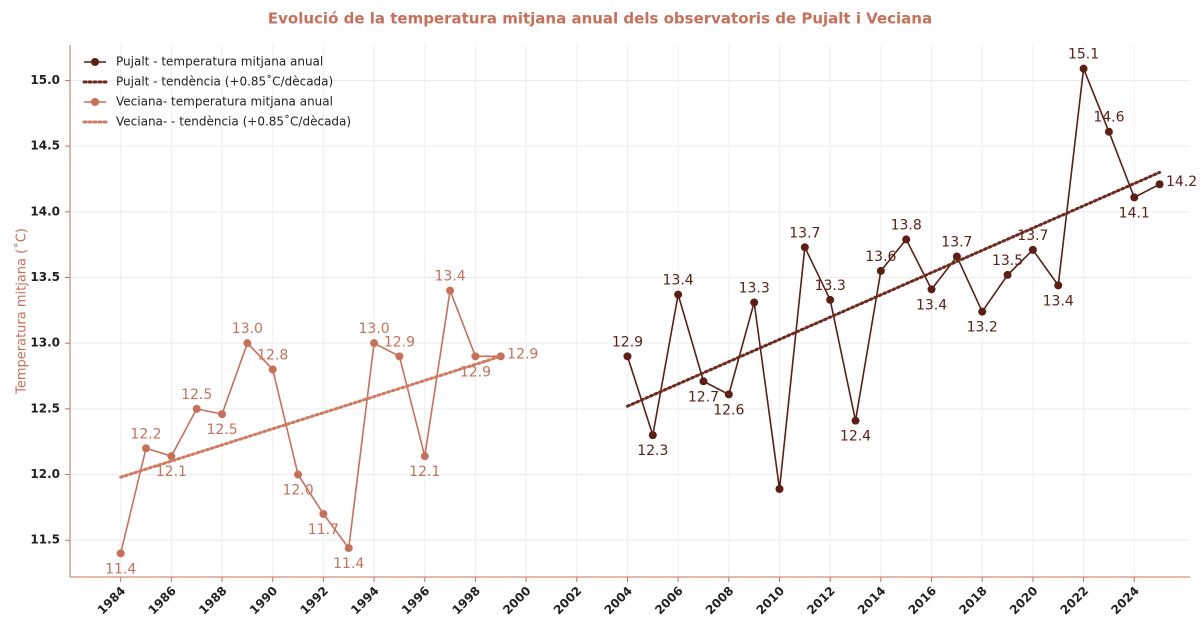 This screenshot has height=629, width=1200. I want to click on data-label: 12.0, so click(297, 491).